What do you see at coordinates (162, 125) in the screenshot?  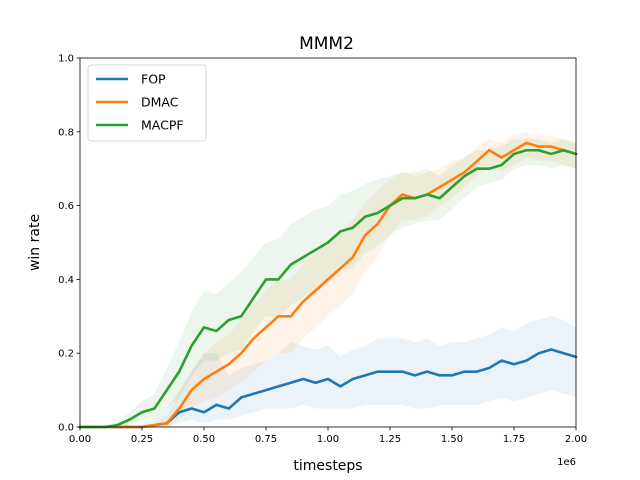 I see `legend-label-macpf: MACPF` at bounding box center [162, 125].